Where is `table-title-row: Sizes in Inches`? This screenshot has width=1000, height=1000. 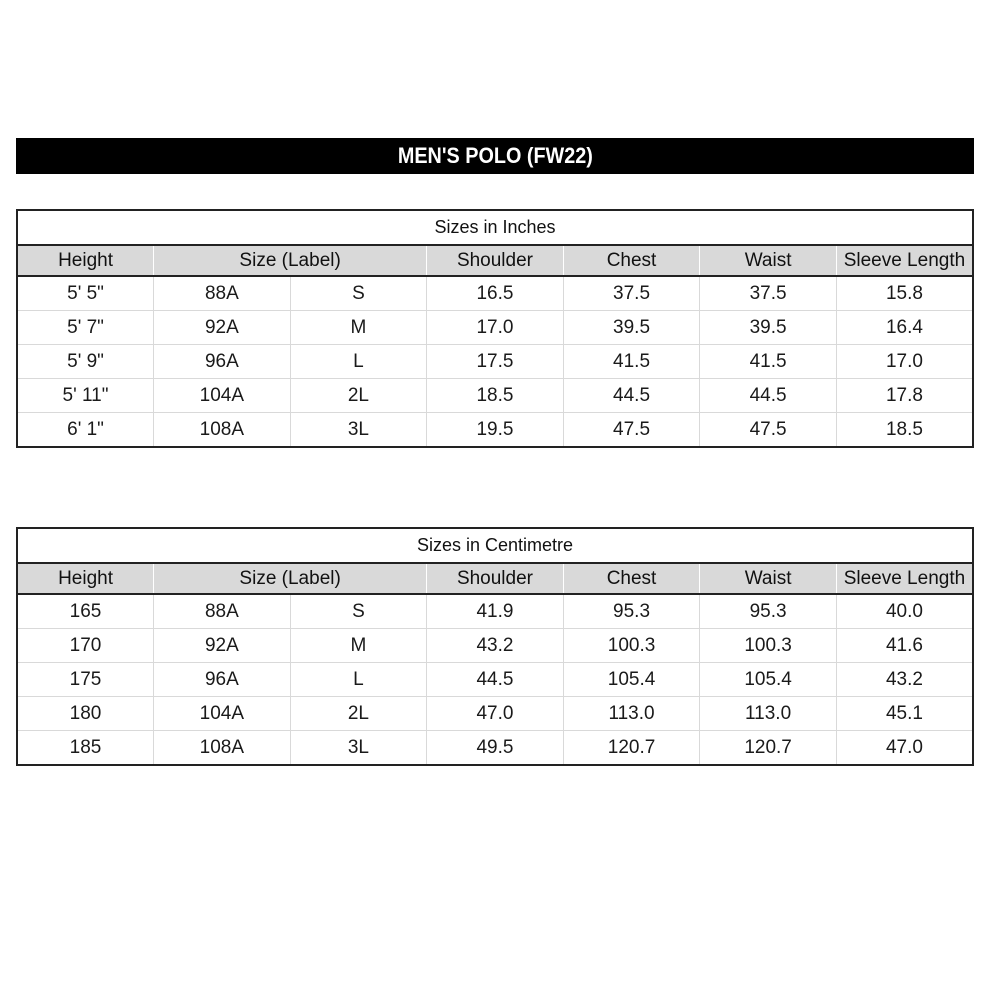 table-title-row: Sizes in Inches is located at coordinates (495, 228).